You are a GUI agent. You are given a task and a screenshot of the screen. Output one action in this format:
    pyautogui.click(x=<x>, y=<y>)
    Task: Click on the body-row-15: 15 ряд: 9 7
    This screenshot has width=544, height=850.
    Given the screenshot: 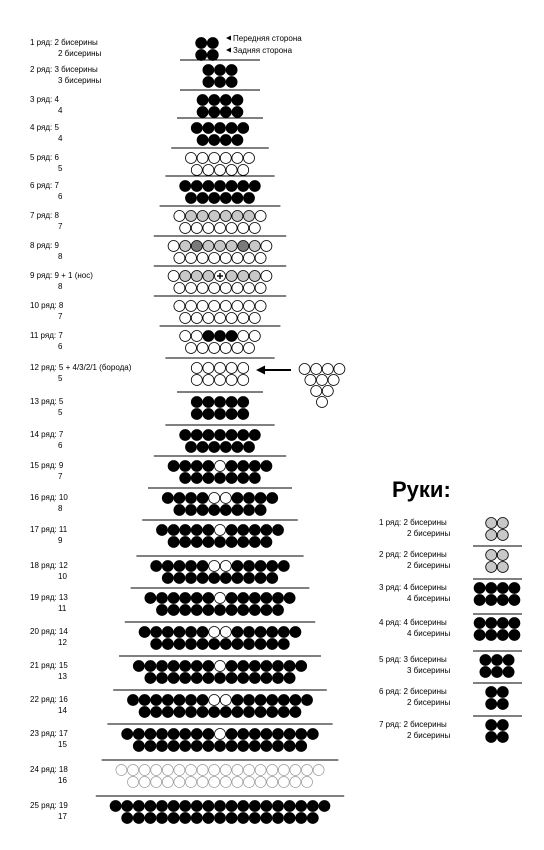 What is the action you would take?
    pyautogui.click(x=151, y=472)
    